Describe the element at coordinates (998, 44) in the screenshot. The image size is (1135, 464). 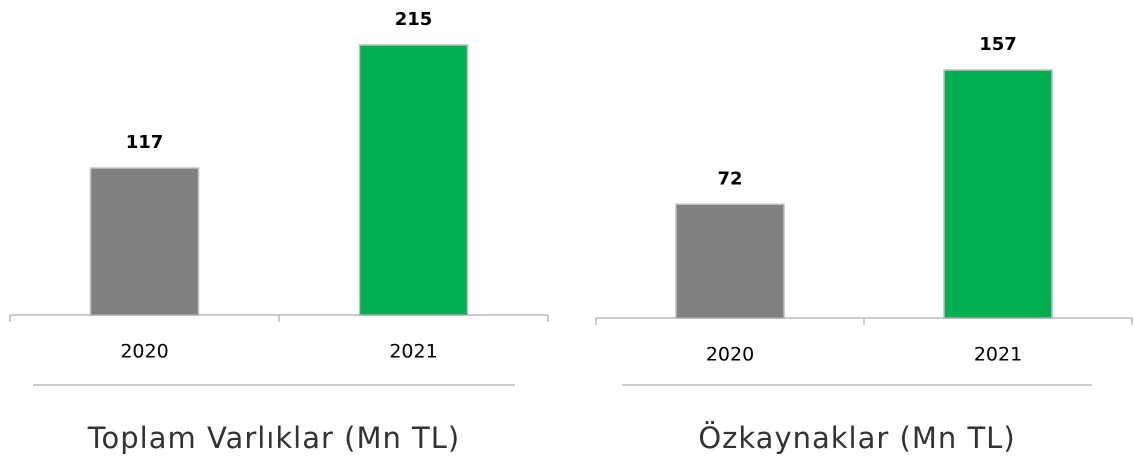
I see `value-label: 157` at that location.